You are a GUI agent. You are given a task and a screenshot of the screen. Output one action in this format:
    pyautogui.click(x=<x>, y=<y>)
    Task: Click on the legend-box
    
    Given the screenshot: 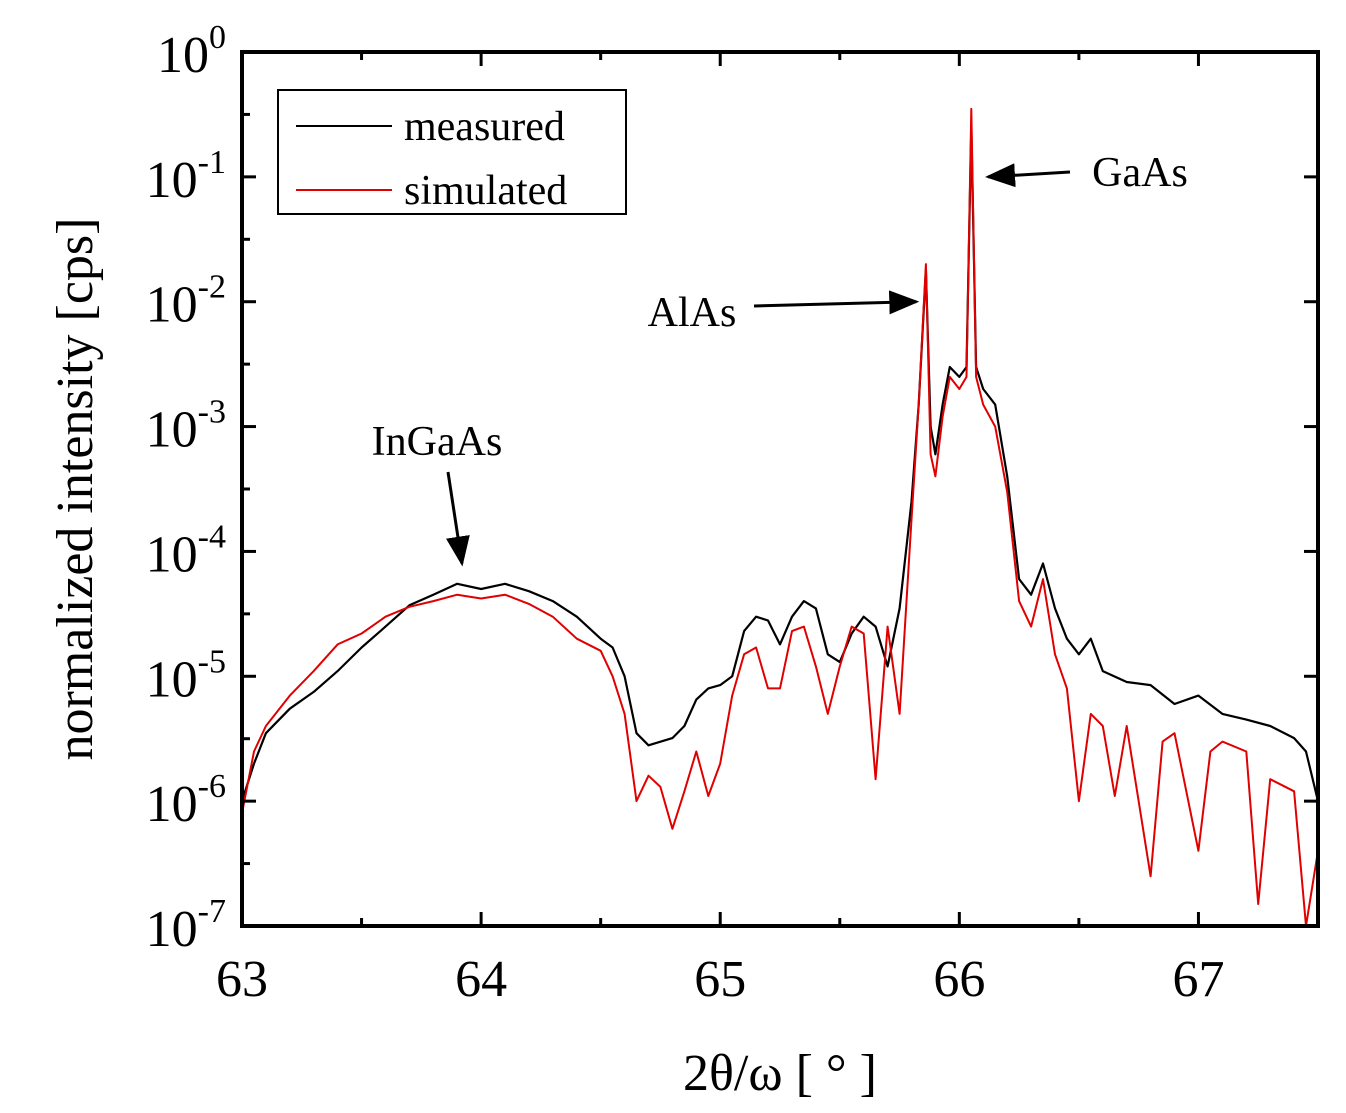 What is the action you would take?
    pyautogui.click(x=452, y=152)
    